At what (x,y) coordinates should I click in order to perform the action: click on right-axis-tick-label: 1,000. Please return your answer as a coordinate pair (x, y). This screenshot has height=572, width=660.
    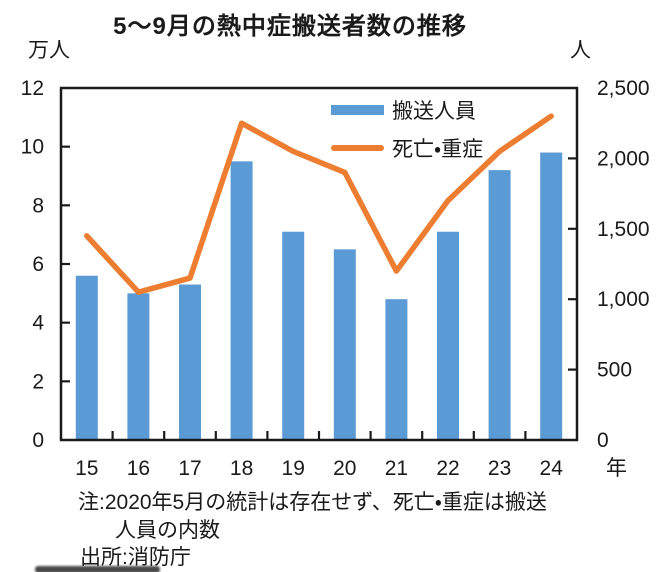
    Looking at the image, I should click on (623, 299).